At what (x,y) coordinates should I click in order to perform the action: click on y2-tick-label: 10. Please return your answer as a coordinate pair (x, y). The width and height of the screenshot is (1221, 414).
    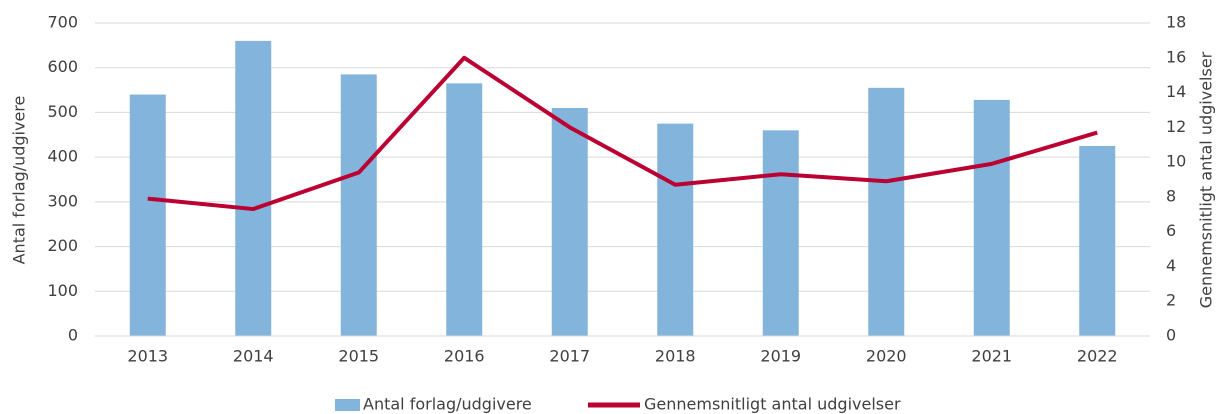
    Looking at the image, I should click on (1176, 161).